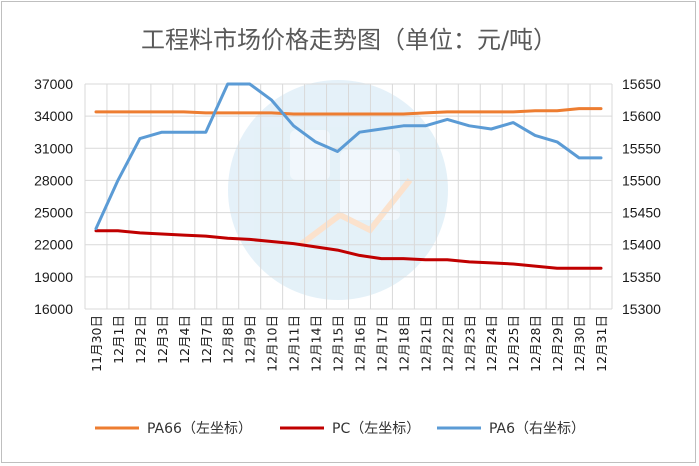 The width and height of the screenshot is (699, 466). Describe the element at coordinates (118, 339) in the screenshot. I see `x-tick-label: 12月1日` at that location.